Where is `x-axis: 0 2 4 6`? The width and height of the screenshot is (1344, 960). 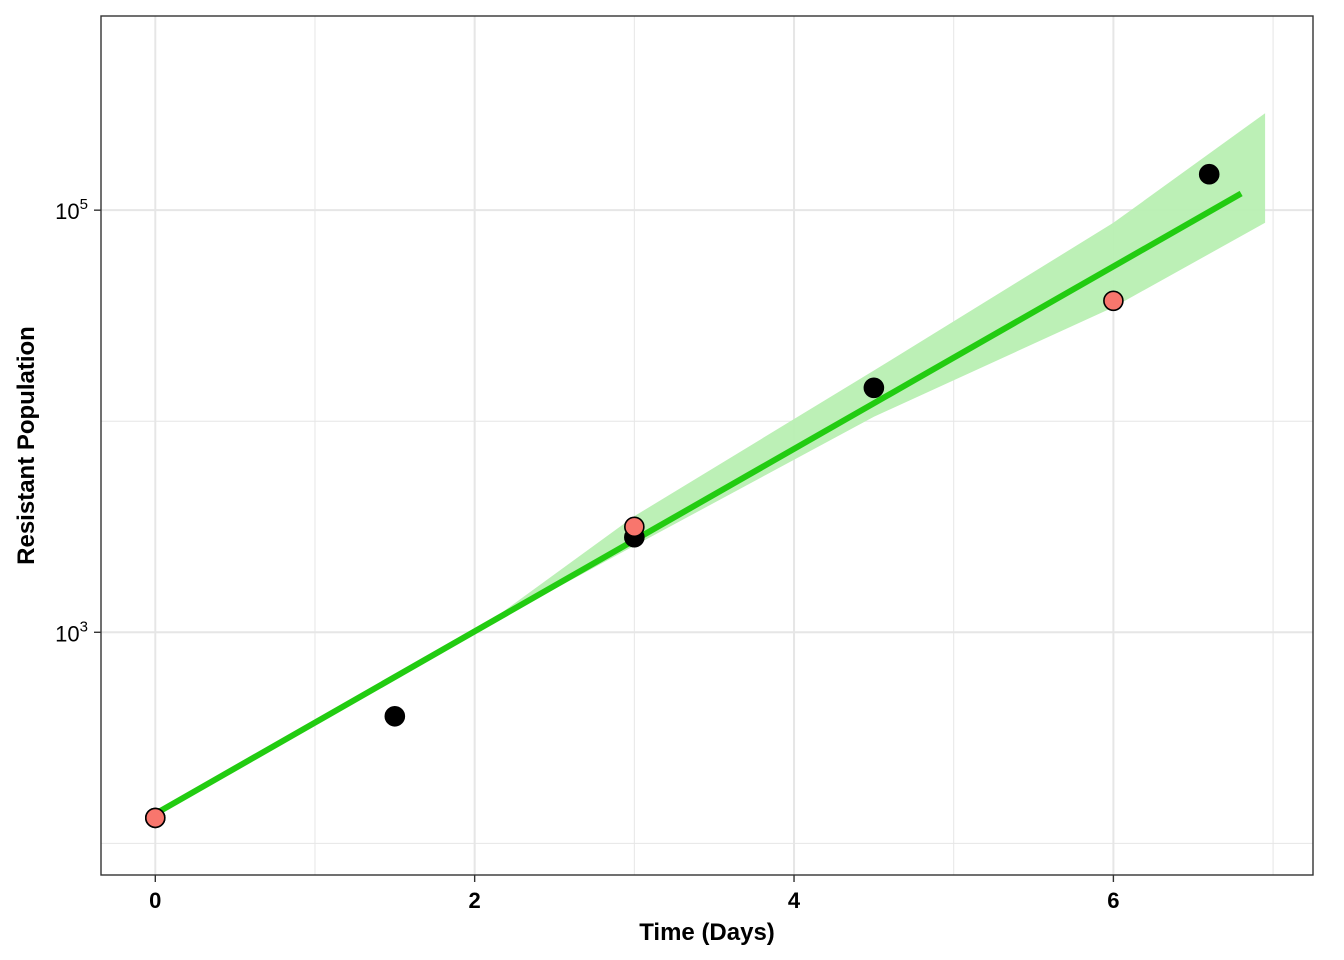
x-axis: 0 2 4 6 is located at coordinates (634, 894).